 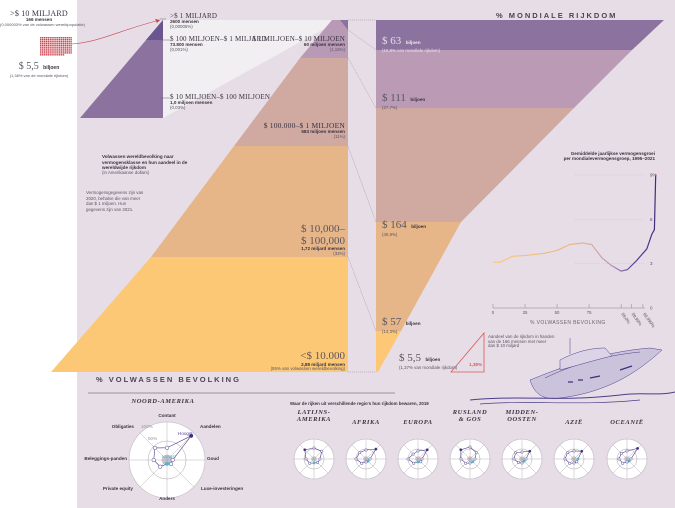 What do you see at coordinates (218, 39) in the screenshot?
I see `label-m100-class: $ 100 MILJOEN–$ 1 MILJARD` at bounding box center [218, 39].